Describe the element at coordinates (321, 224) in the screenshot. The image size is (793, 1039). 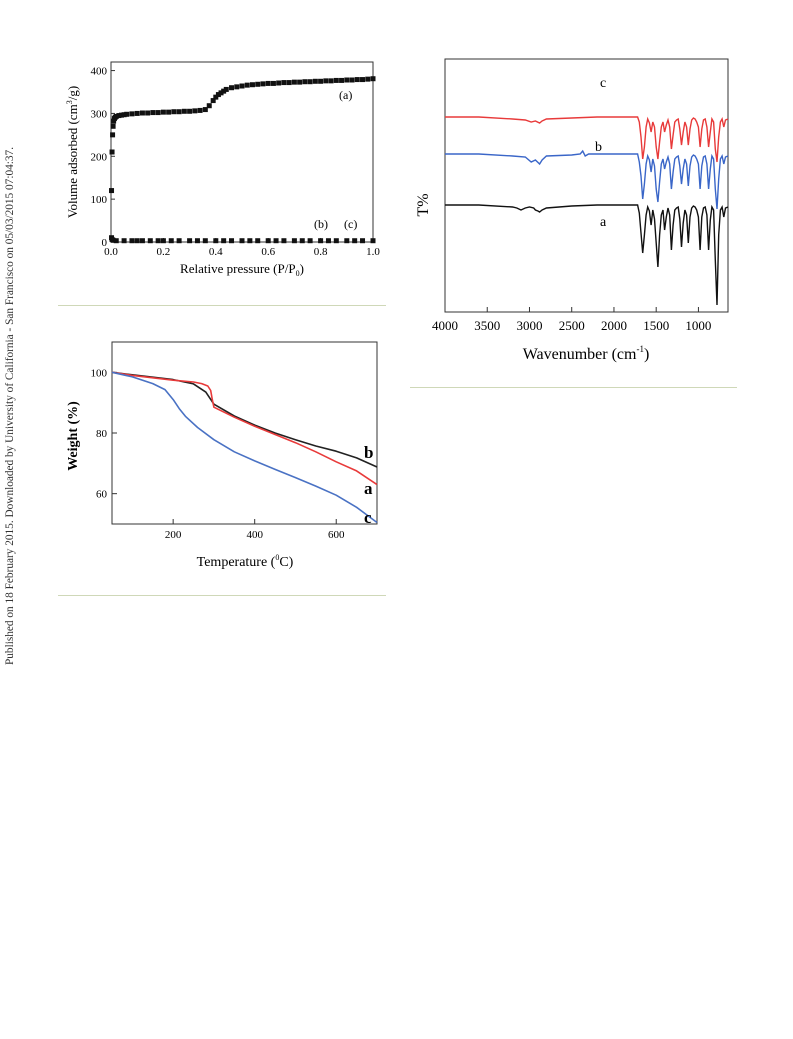
I see `series-label-b: (b)` at that location.